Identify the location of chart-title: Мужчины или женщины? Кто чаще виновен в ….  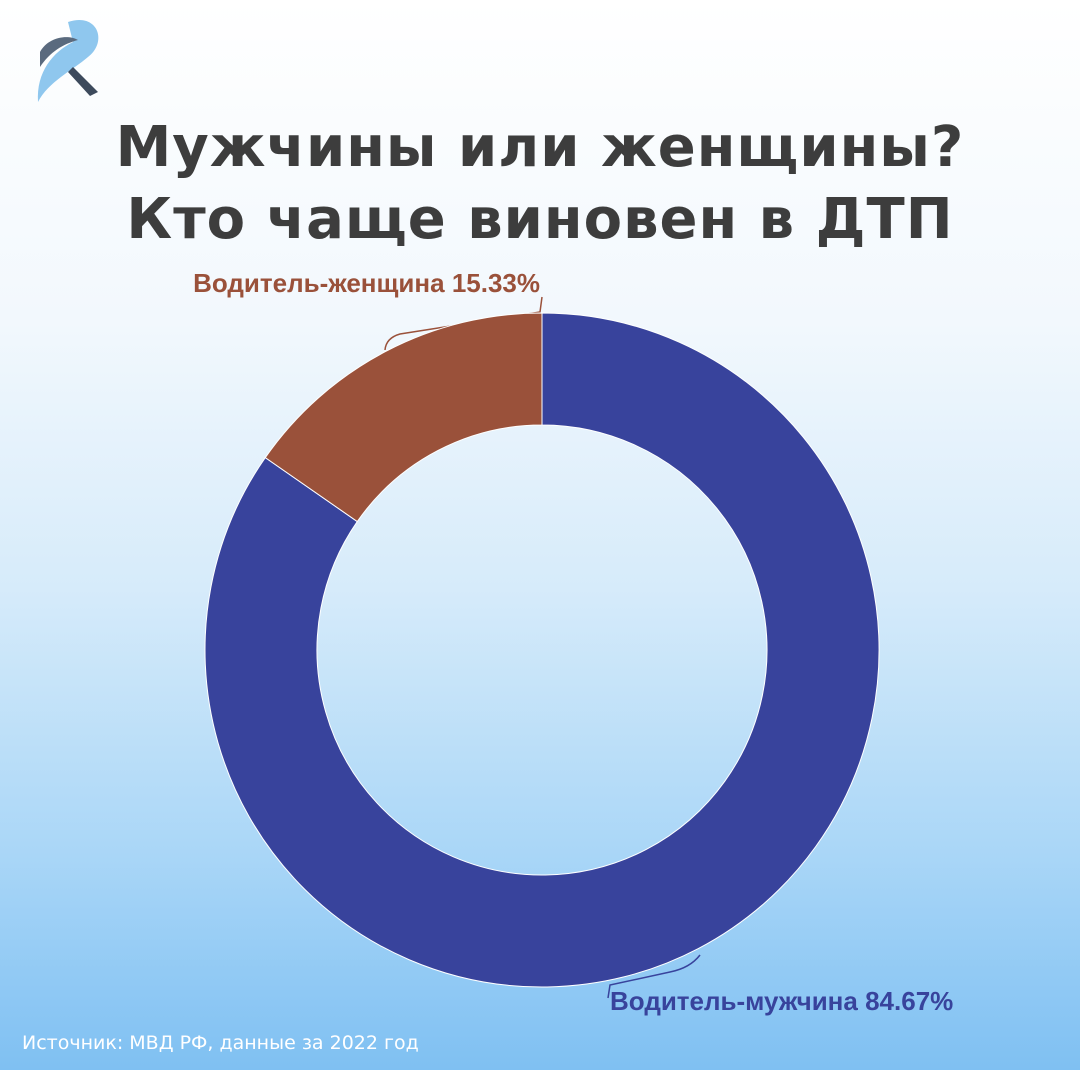
(540, 183).